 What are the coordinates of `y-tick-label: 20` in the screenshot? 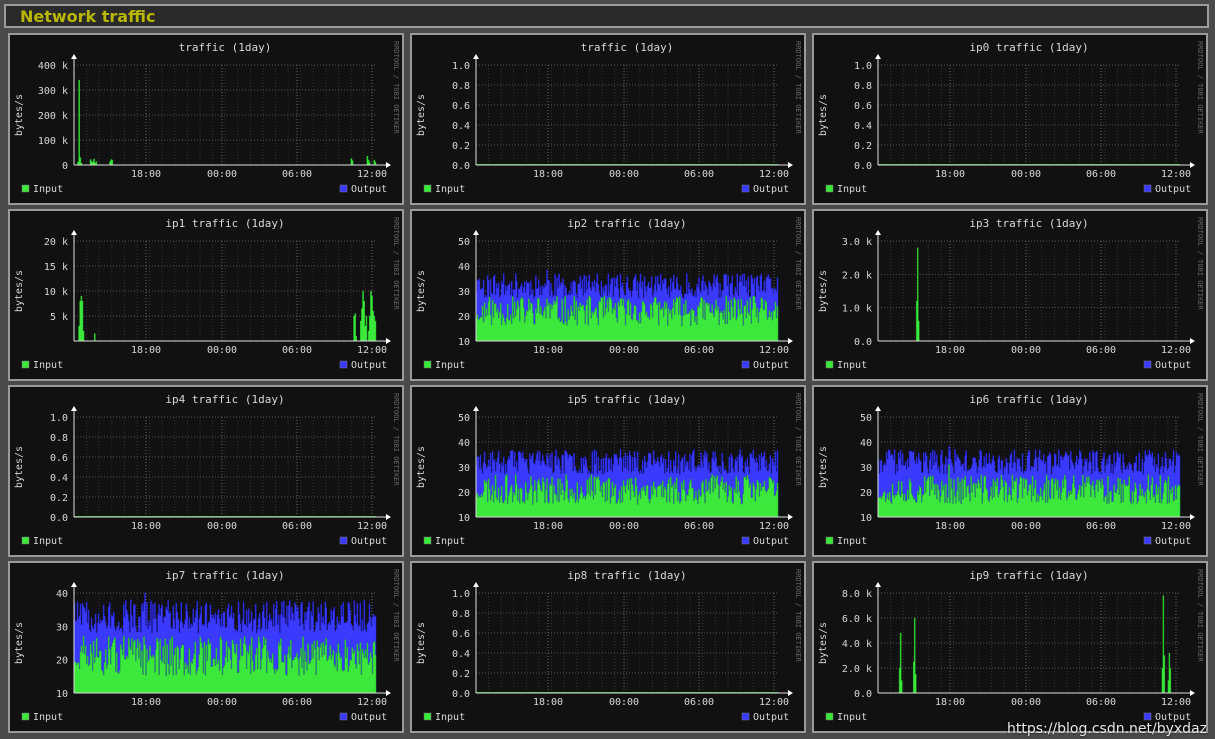 It's located at (464, 493).